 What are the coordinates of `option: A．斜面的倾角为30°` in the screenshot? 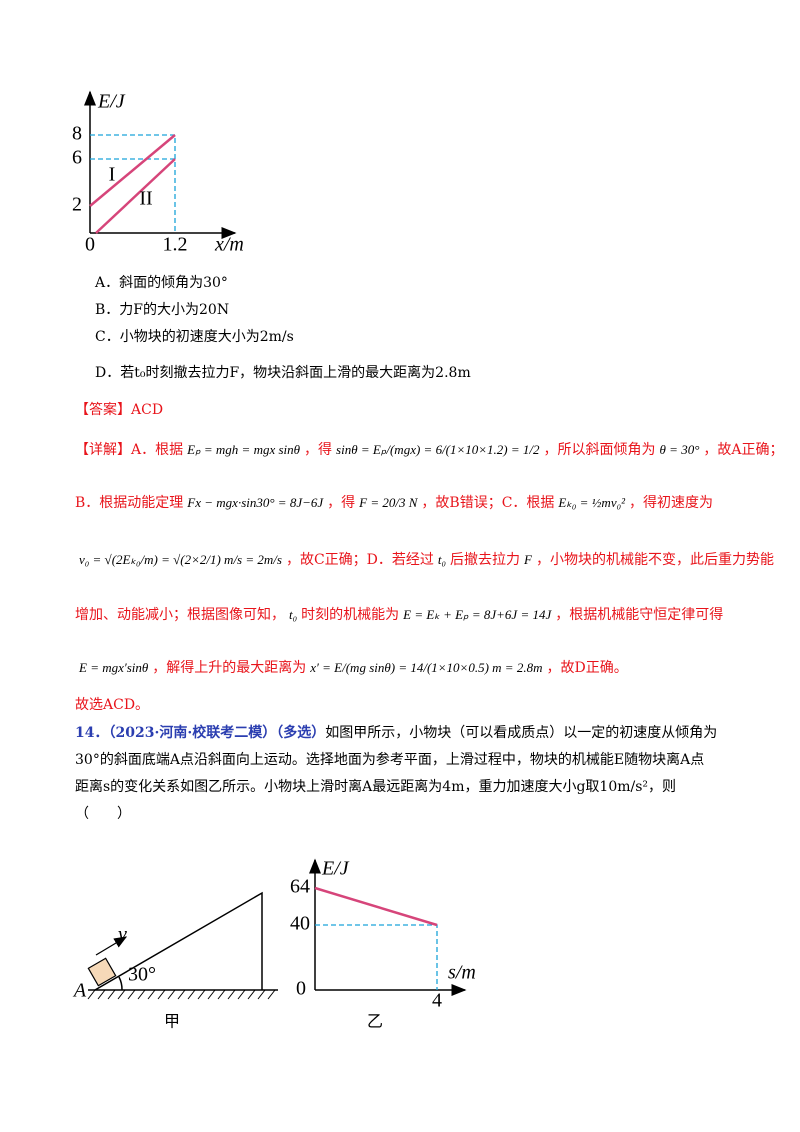 It's located at (161, 283).